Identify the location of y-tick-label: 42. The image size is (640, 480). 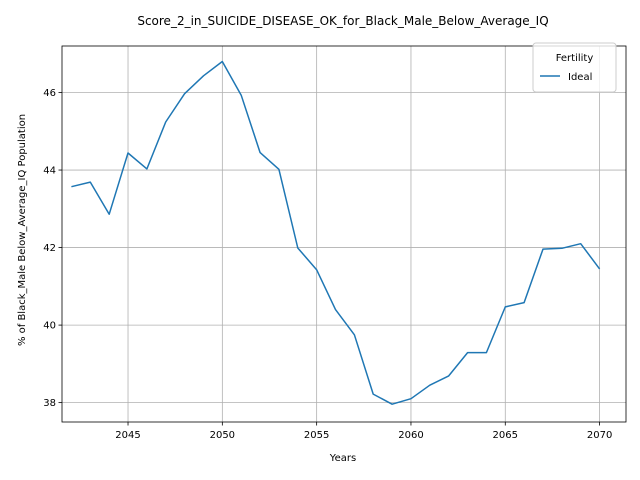
(49, 248).